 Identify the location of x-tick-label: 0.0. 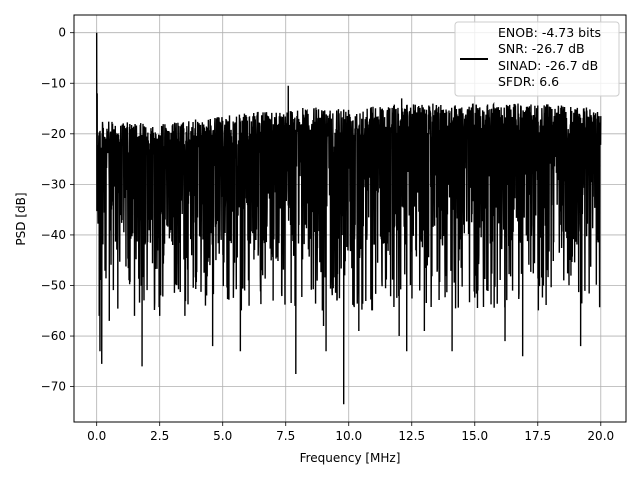
(96, 436).